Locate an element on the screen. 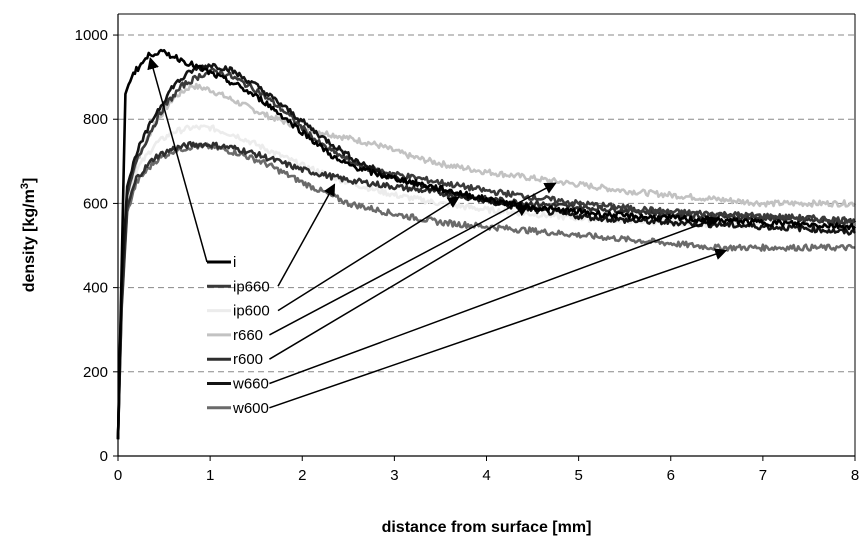 The height and width of the screenshot is (537, 859). y-axis-title-main: density [kg/m is located at coordinates (29, 240).